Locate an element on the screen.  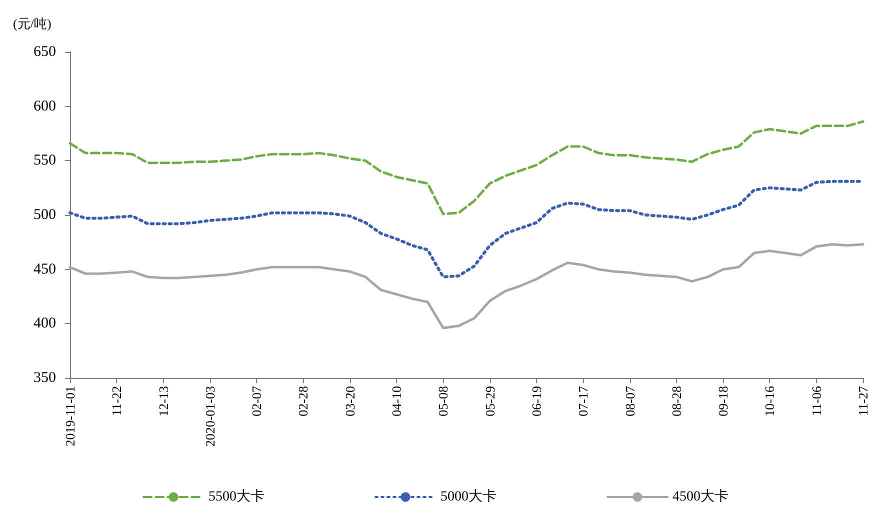
legend-label: 5000大卡 is located at coordinates (468, 496).